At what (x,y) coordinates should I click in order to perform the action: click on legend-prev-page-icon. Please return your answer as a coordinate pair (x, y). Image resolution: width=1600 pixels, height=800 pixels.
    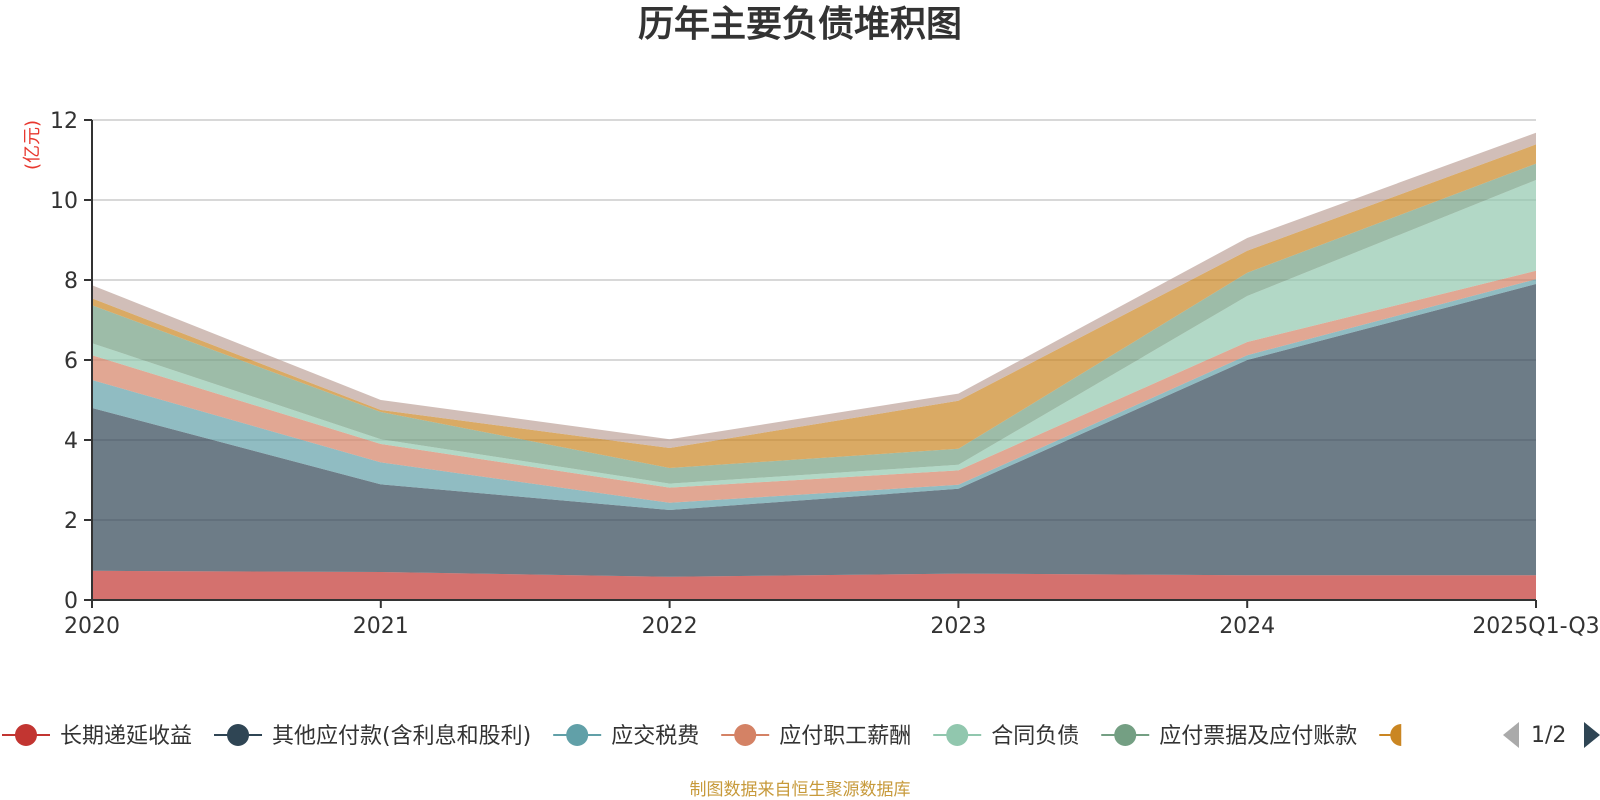
    Looking at the image, I should click on (1511, 735).